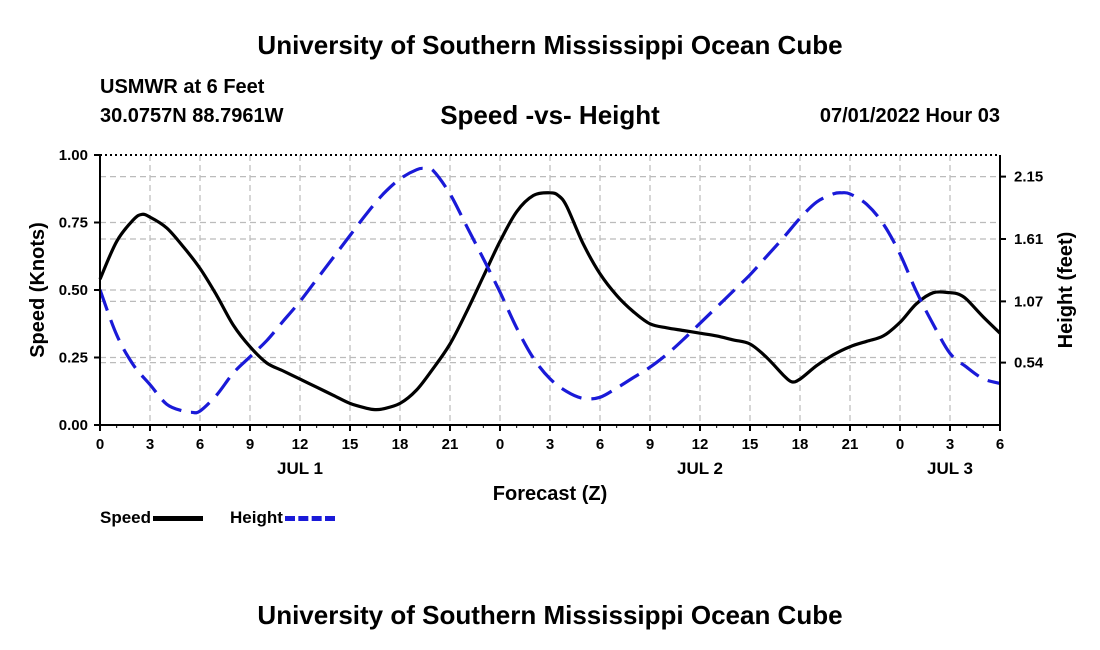 The height and width of the screenshot is (650, 1100). Describe the element at coordinates (950, 468) in the screenshot. I see `day-label: JUL 3` at that location.